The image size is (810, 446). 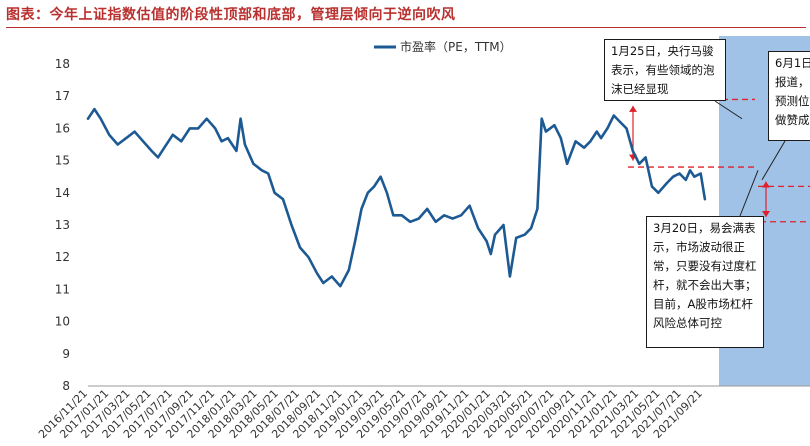 I want to click on annotation-box-jun1: 6月1日报道，对预测位的做赞成, so click(x=789, y=96).